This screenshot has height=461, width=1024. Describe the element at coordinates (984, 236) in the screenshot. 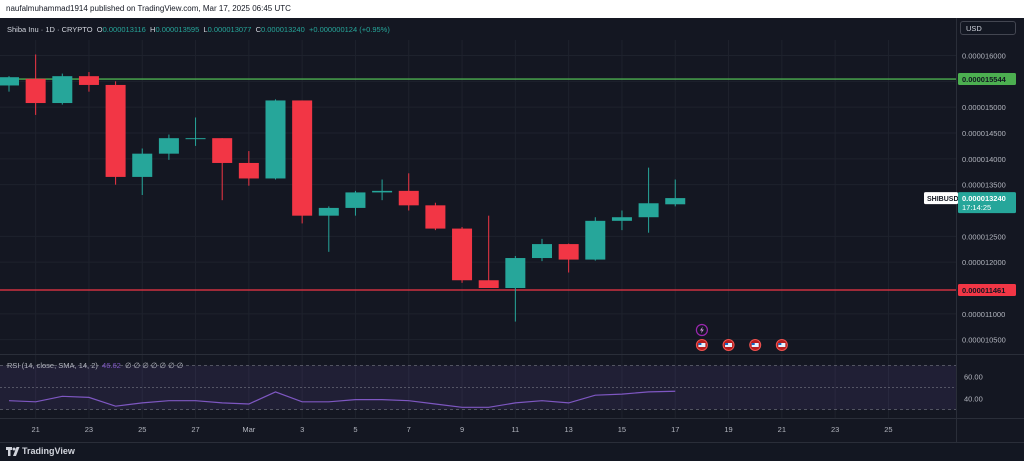

I see `y-tick-label: 0.000012500` at that location.